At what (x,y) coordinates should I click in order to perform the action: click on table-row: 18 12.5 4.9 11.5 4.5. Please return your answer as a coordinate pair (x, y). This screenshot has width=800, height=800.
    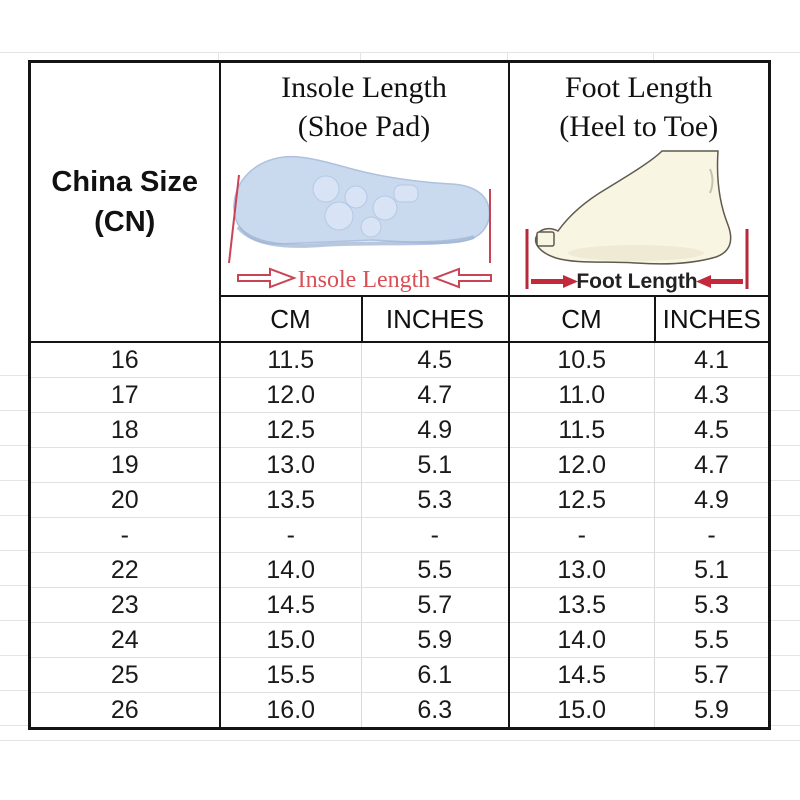
    Looking at the image, I should click on (399, 430).